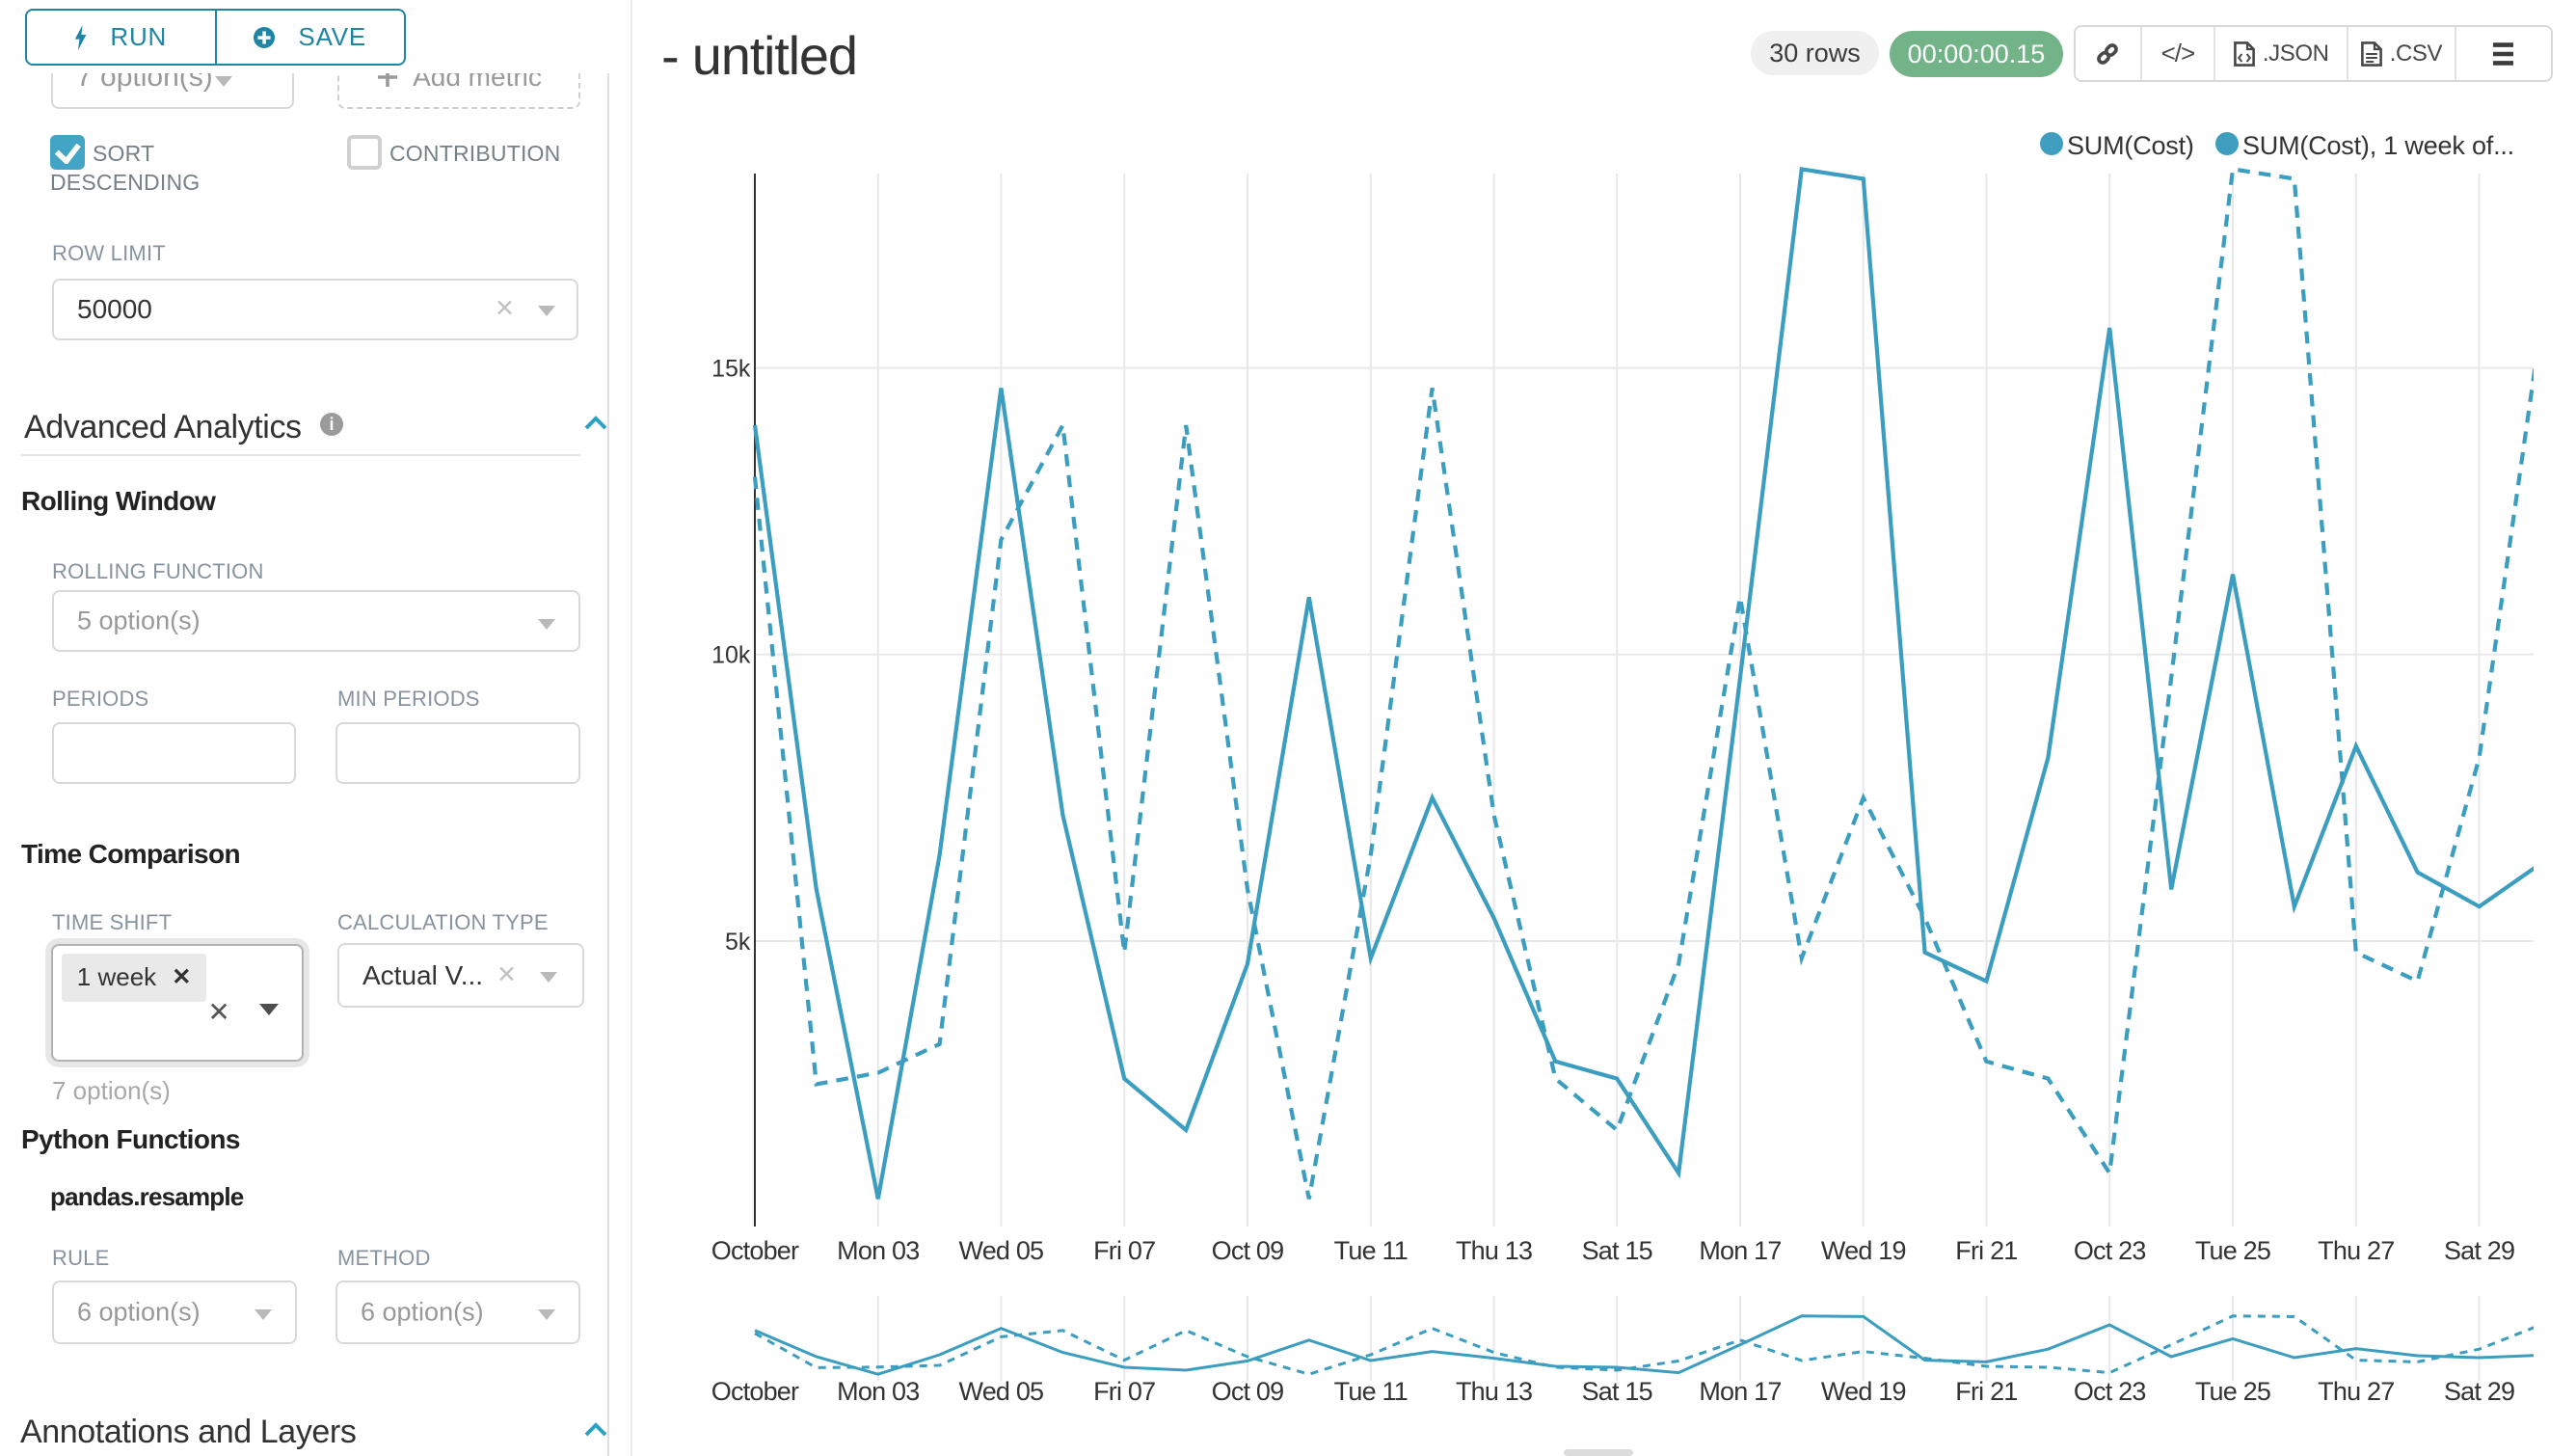 The image size is (2576, 1456). Describe the element at coordinates (738, 942) in the screenshot. I see `svg-text: 5k` at that location.